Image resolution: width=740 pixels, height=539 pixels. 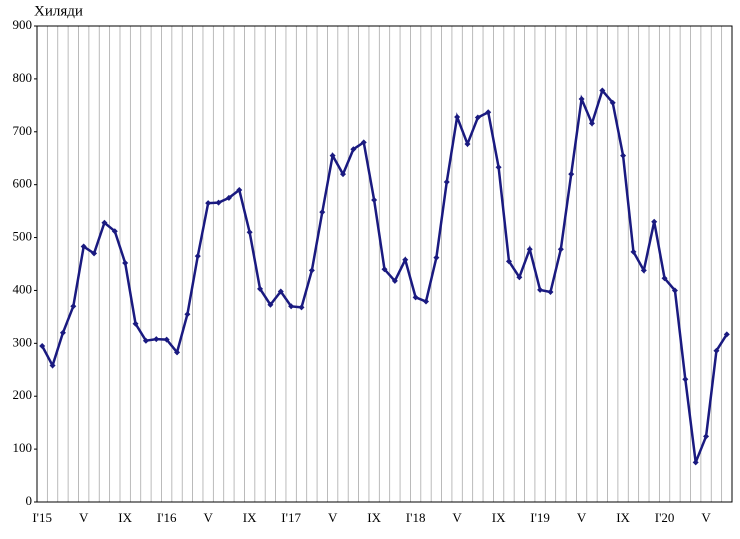 What do you see at coordinates (540, 517) in the screenshot?
I see `x-tick-label: I'19` at bounding box center [540, 517].